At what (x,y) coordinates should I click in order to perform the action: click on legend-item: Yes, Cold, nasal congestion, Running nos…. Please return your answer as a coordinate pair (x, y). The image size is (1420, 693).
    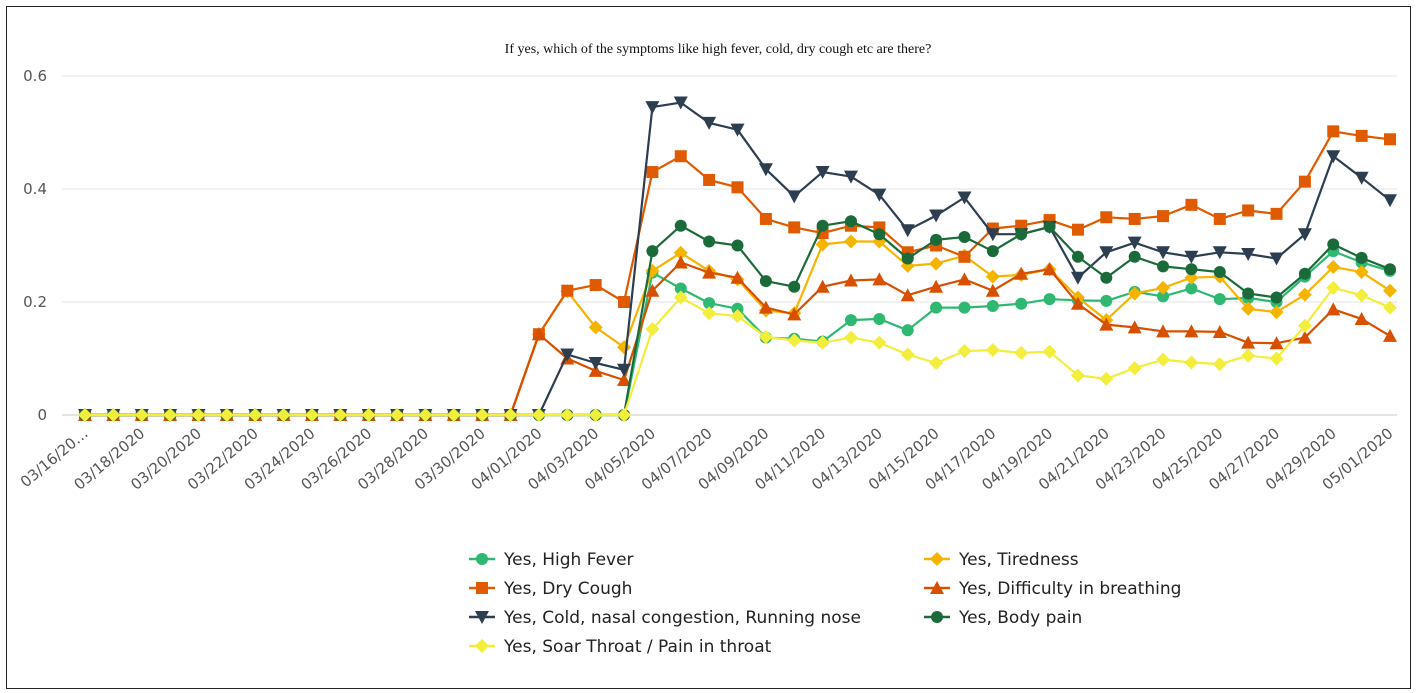
    Looking at the image, I should click on (665, 618).